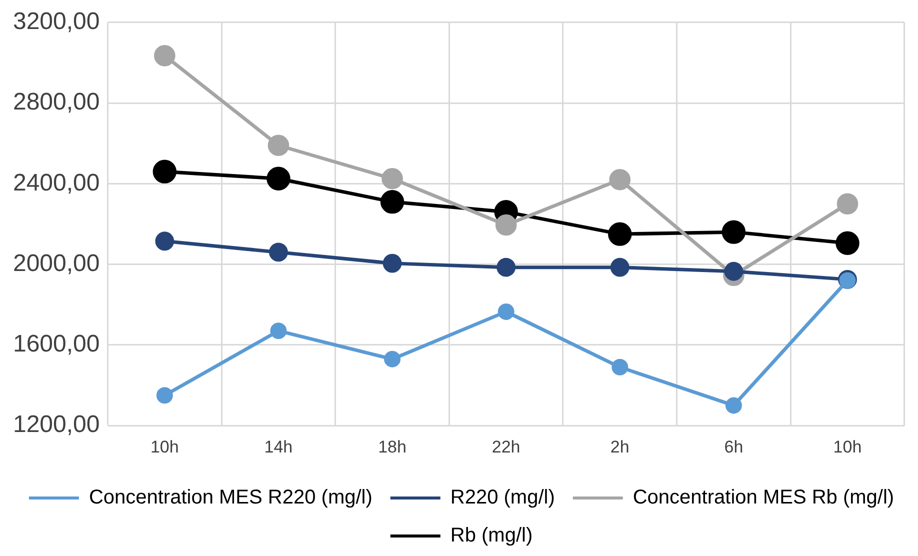 The image size is (918, 556). What do you see at coordinates (230, 497) in the screenshot?
I see `legend-label: Concentration MES R220 (mg/l)` at bounding box center [230, 497].